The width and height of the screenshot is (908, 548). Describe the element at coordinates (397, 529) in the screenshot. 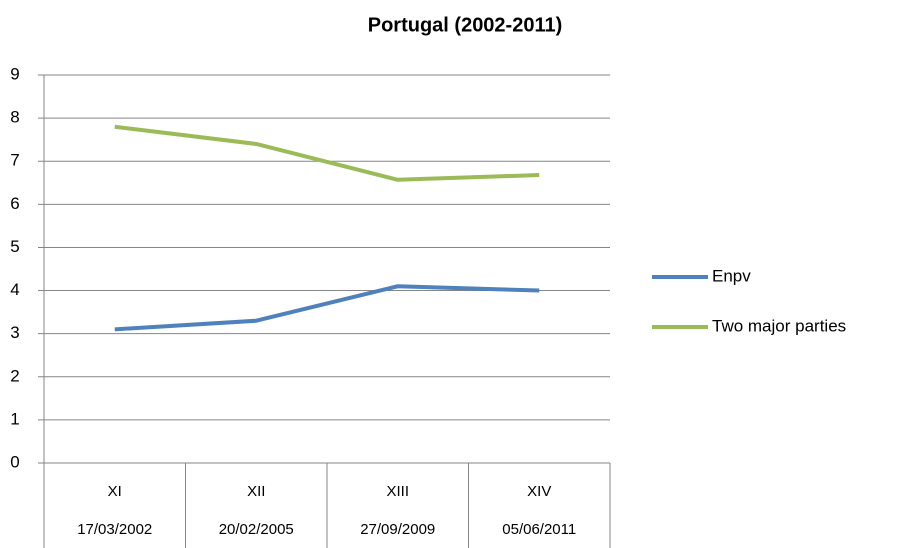

I see `x-subtick-label: 27/09/2009` at that location.